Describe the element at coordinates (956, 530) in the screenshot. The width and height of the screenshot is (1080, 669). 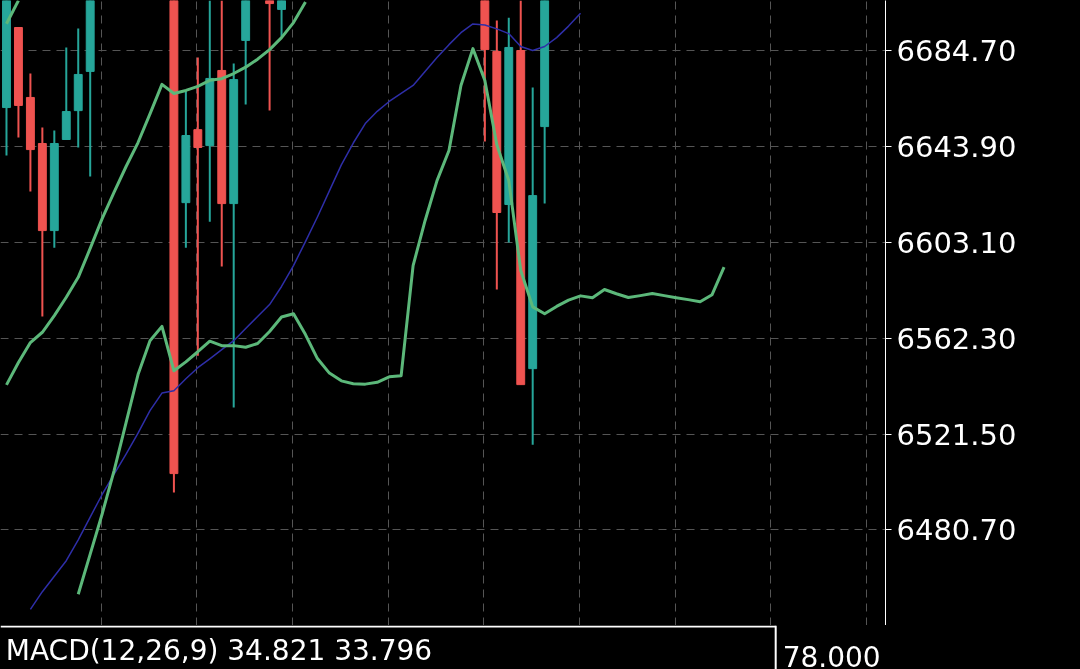
I see `y-tick-label: 6480.70` at that location.